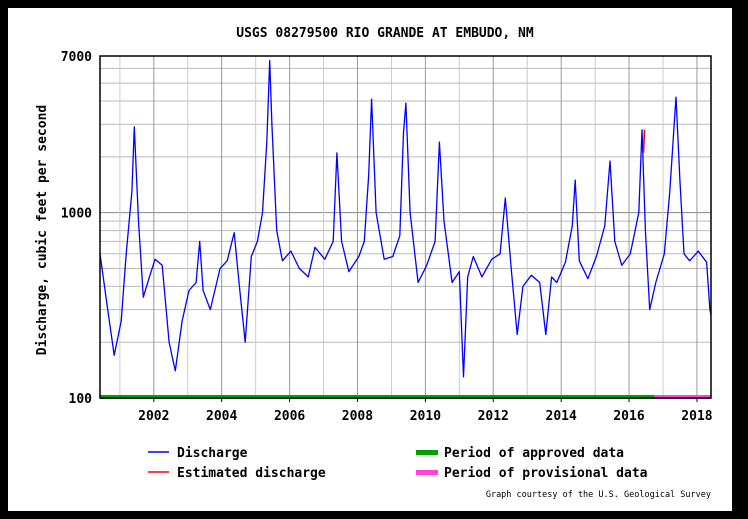 The image size is (748, 519). What do you see at coordinates (357, 416) in the screenshot?
I see `x-tick-label: 2008` at bounding box center [357, 416].